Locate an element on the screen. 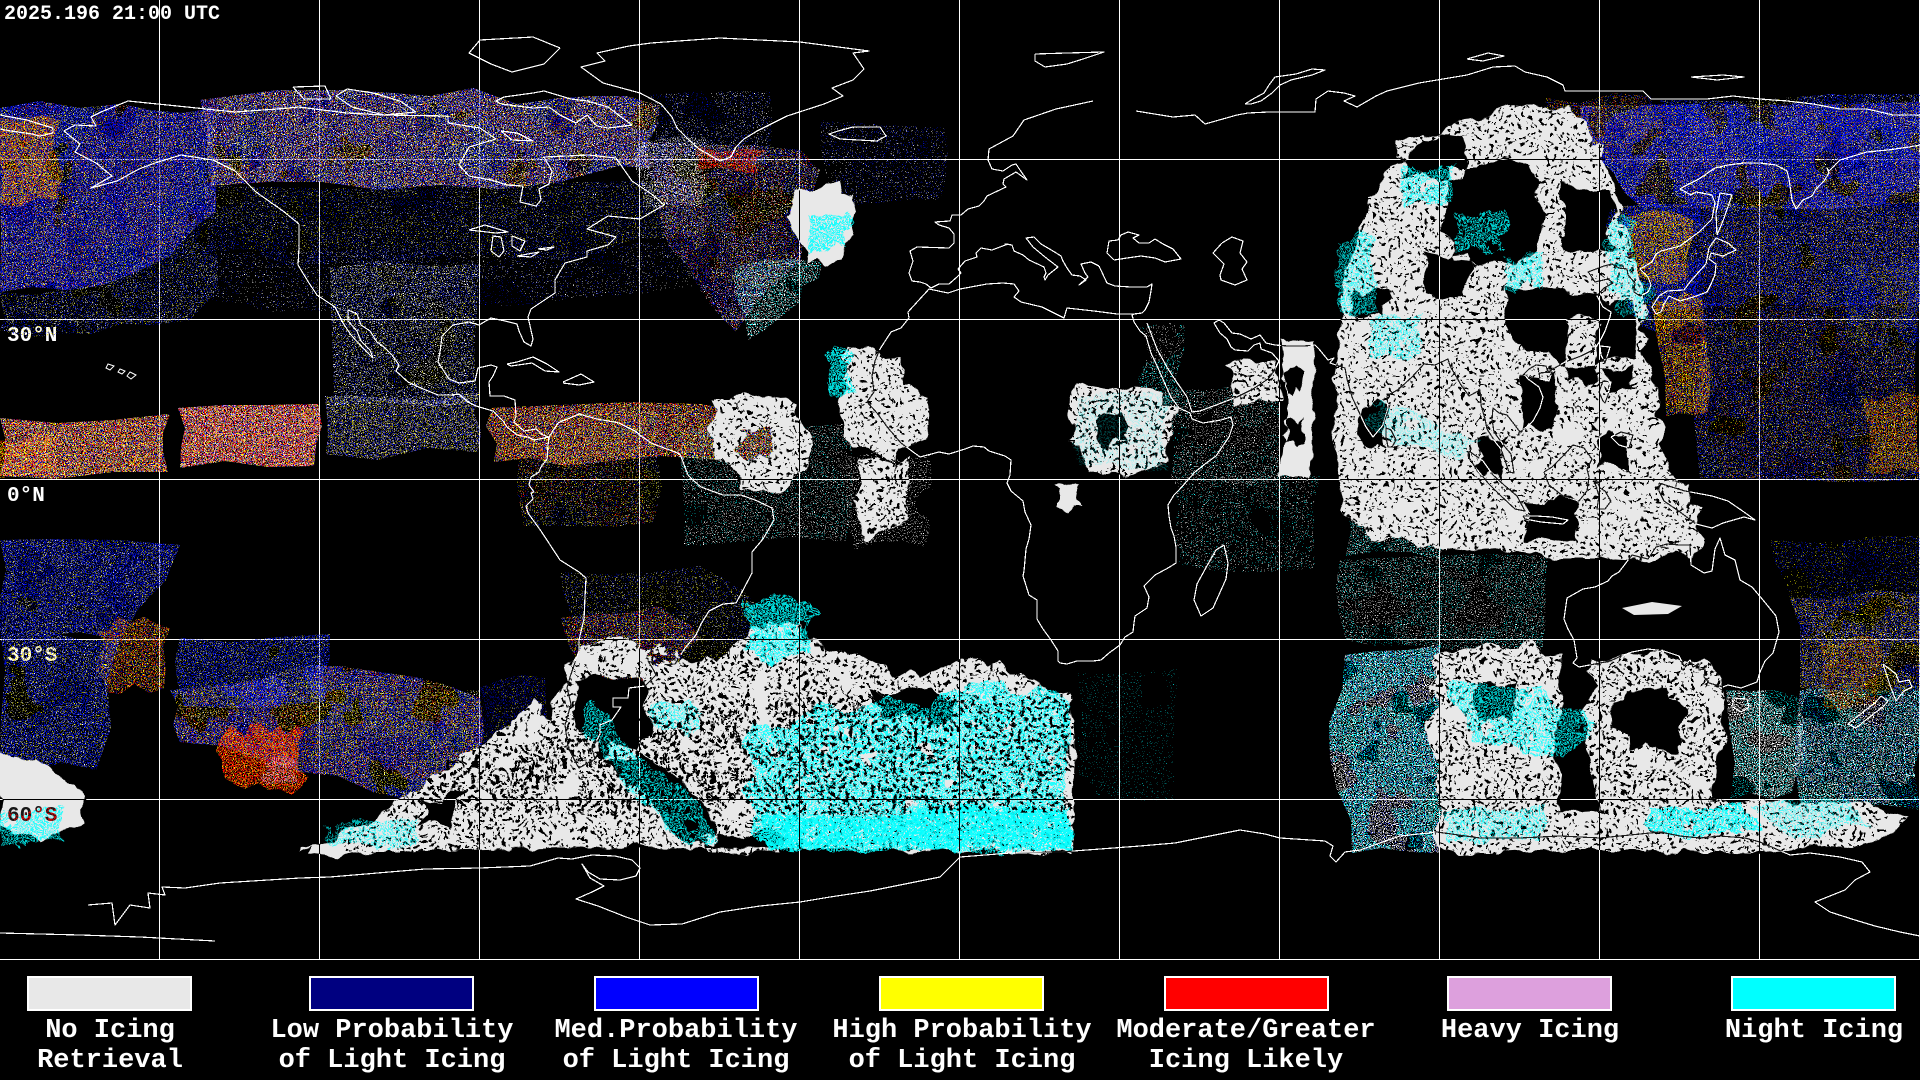 This screenshot has width=1920, height=1080. svg-text: Night Icing is located at coordinates (1814, 1031).